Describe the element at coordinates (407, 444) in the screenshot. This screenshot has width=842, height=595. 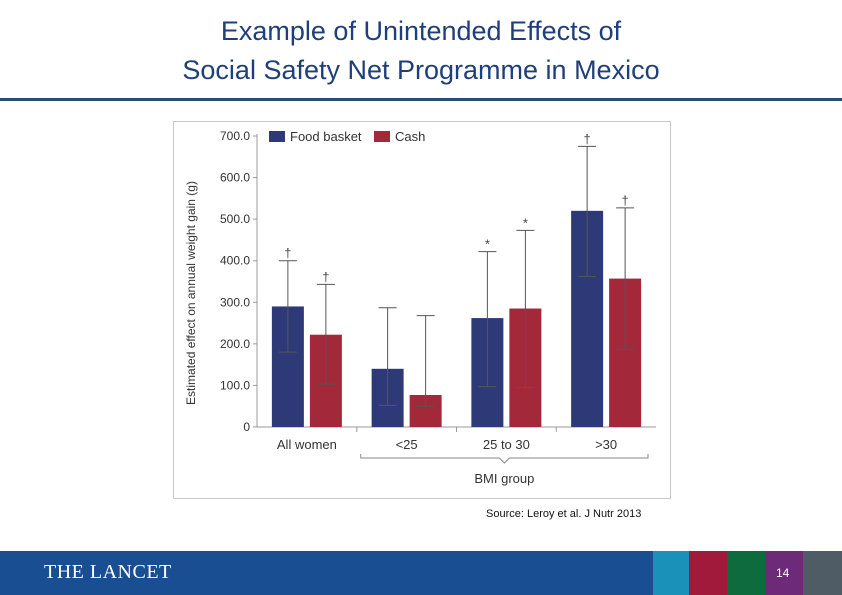
I see `x-tick-label: <25` at that location.